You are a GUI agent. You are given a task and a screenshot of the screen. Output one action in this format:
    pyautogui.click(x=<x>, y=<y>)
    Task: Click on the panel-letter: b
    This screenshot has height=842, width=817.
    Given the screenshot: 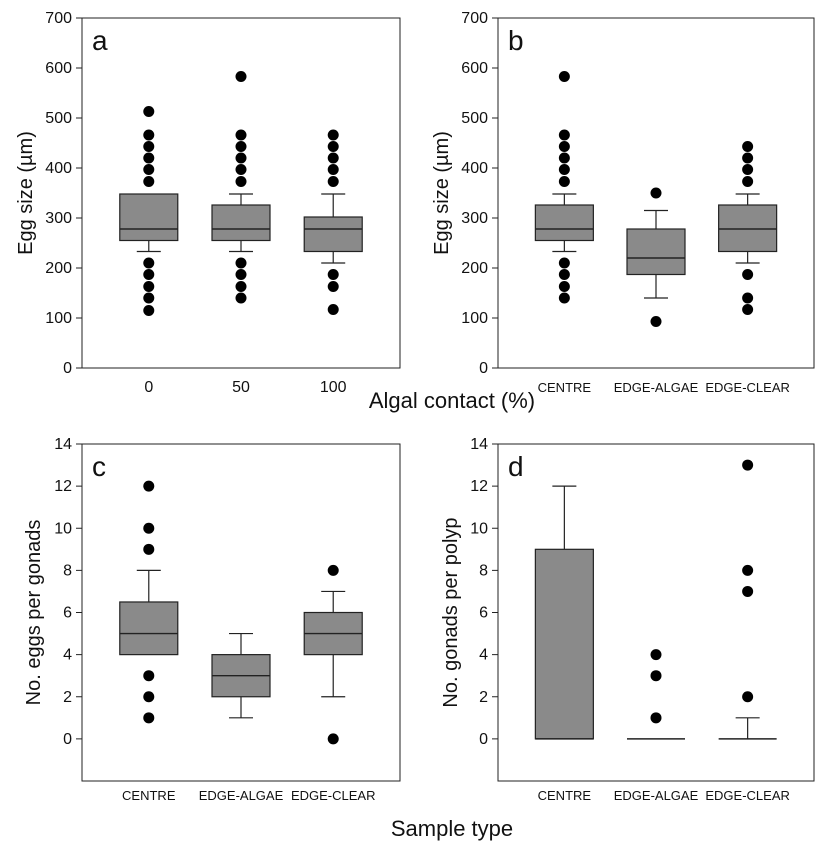 What is the action you would take?
    pyautogui.click(x=516, y=40)
    